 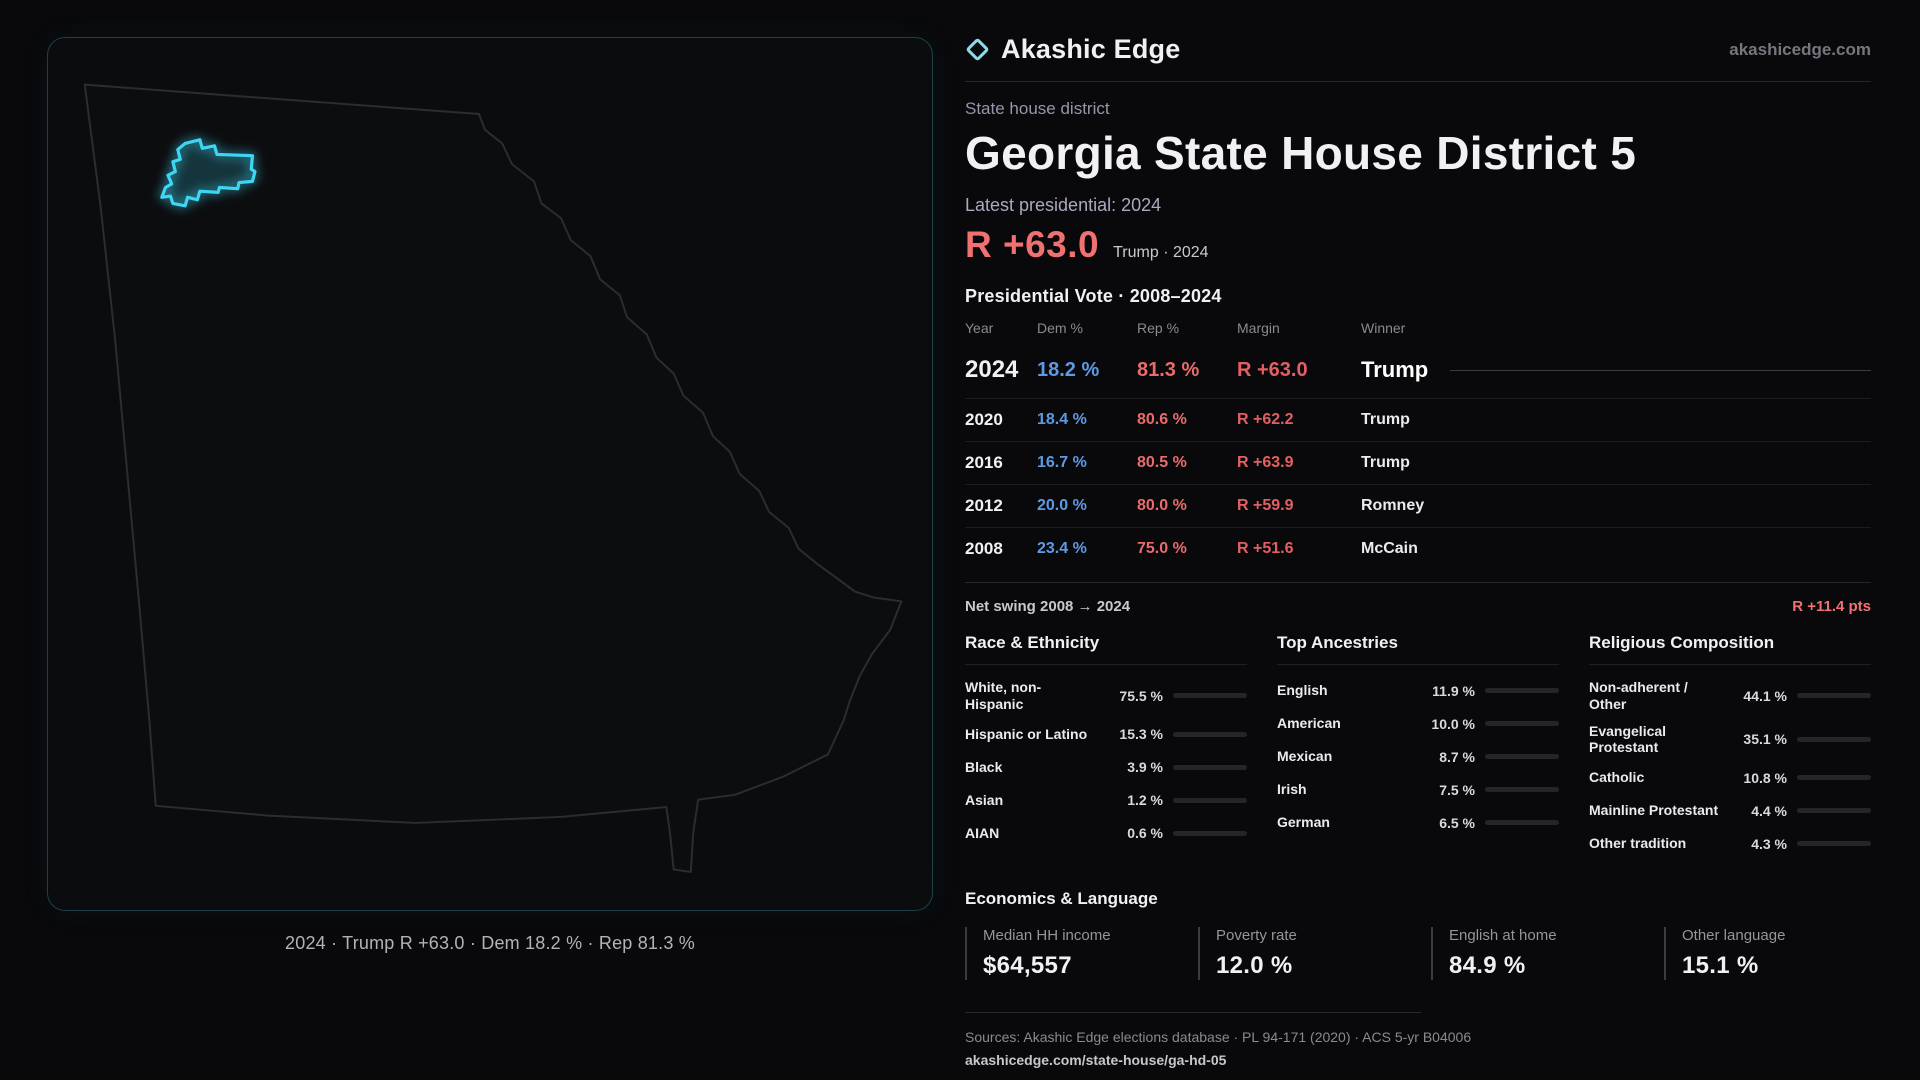 I want to click on row-rep: 81.3 %, so click(x=1168, y=369).